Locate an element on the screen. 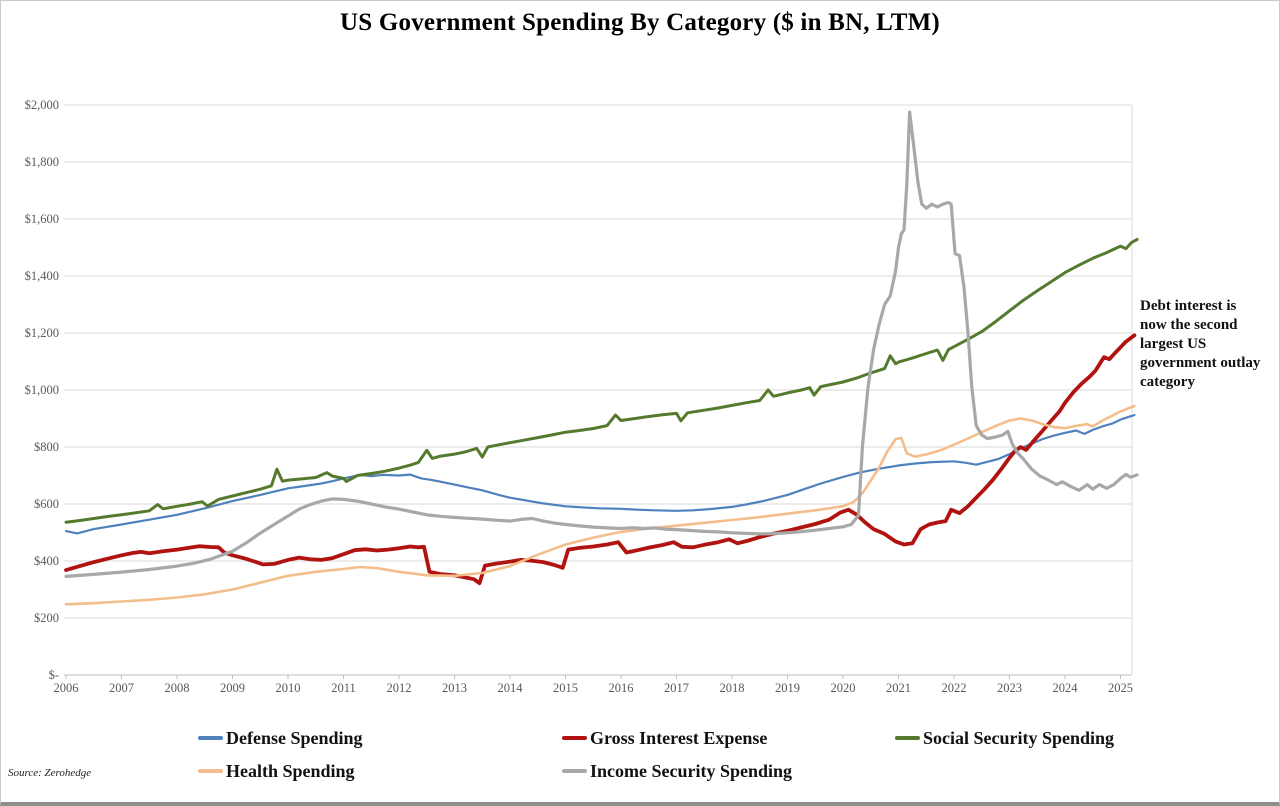  x-axis-label: 2007 is located at coordinates (121, 688).